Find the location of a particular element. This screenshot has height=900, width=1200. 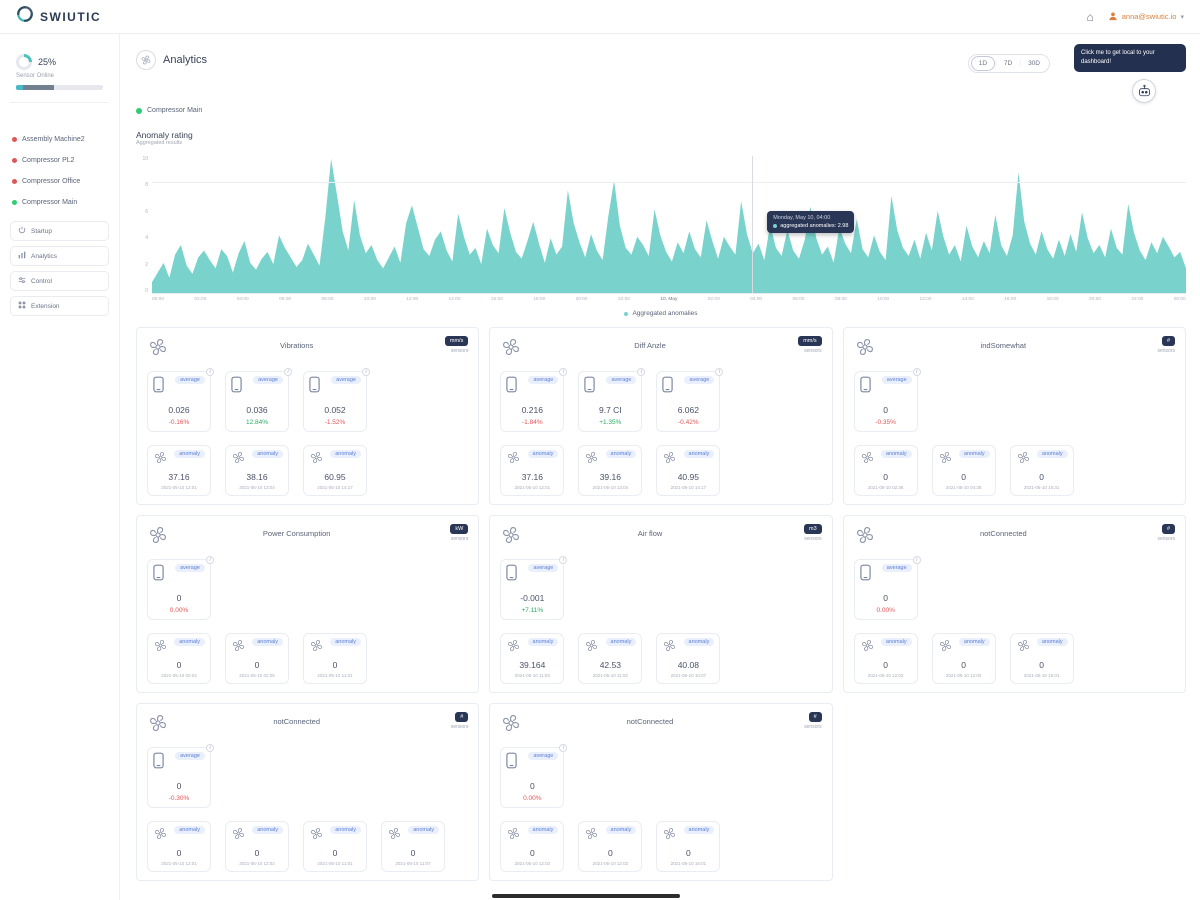

range-button-7d: 7D is located at coordinates (1008, 63).